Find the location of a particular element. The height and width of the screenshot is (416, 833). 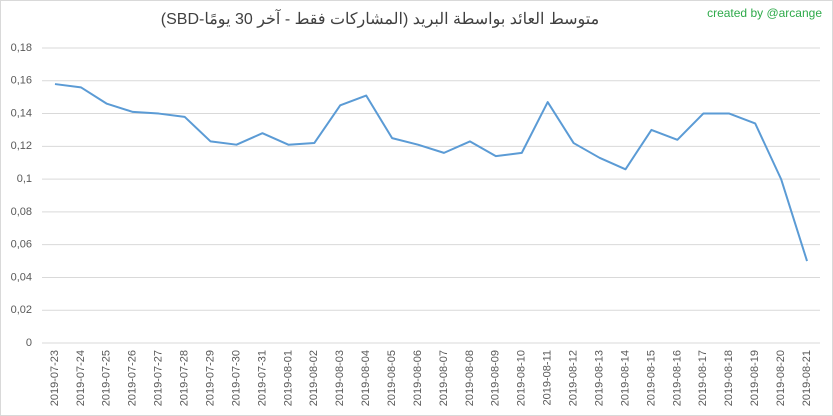

x-tick-label: 2019-07-26 is located at coordinates (133, 378).